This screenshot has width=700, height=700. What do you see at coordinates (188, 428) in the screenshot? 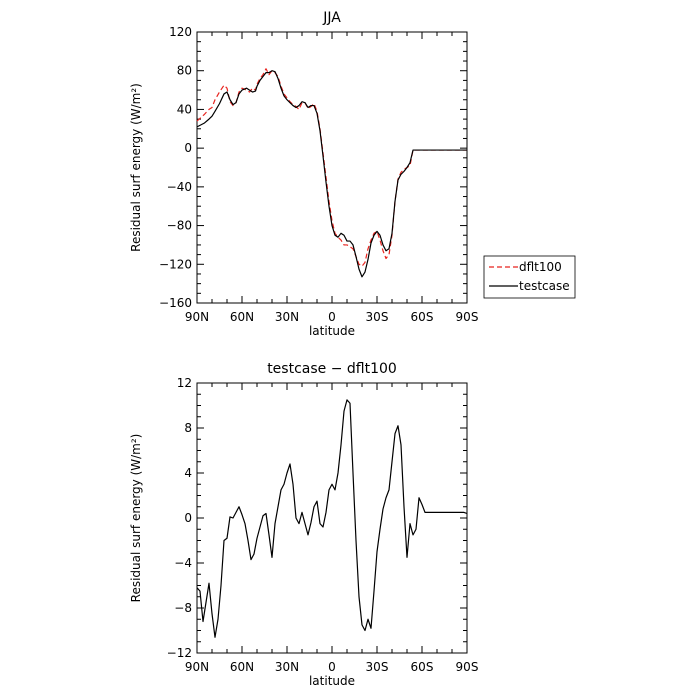
I see `y-tick-label: 8` at bounding box center [188, 428].